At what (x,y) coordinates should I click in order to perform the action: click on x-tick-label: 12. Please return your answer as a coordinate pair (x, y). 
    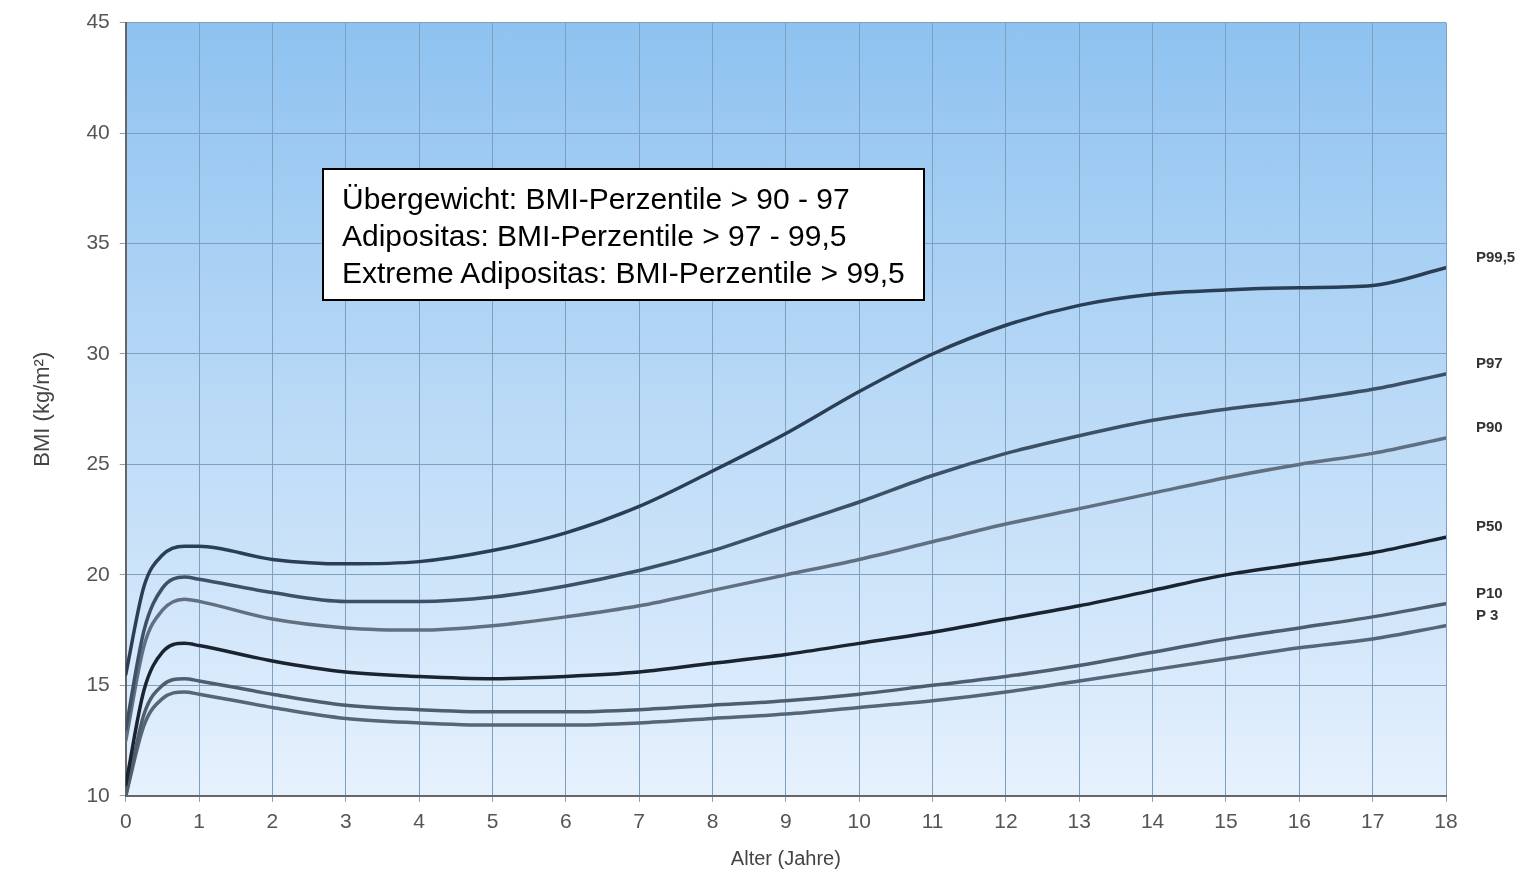
    Looking at the image, I should click on (1006, 821).